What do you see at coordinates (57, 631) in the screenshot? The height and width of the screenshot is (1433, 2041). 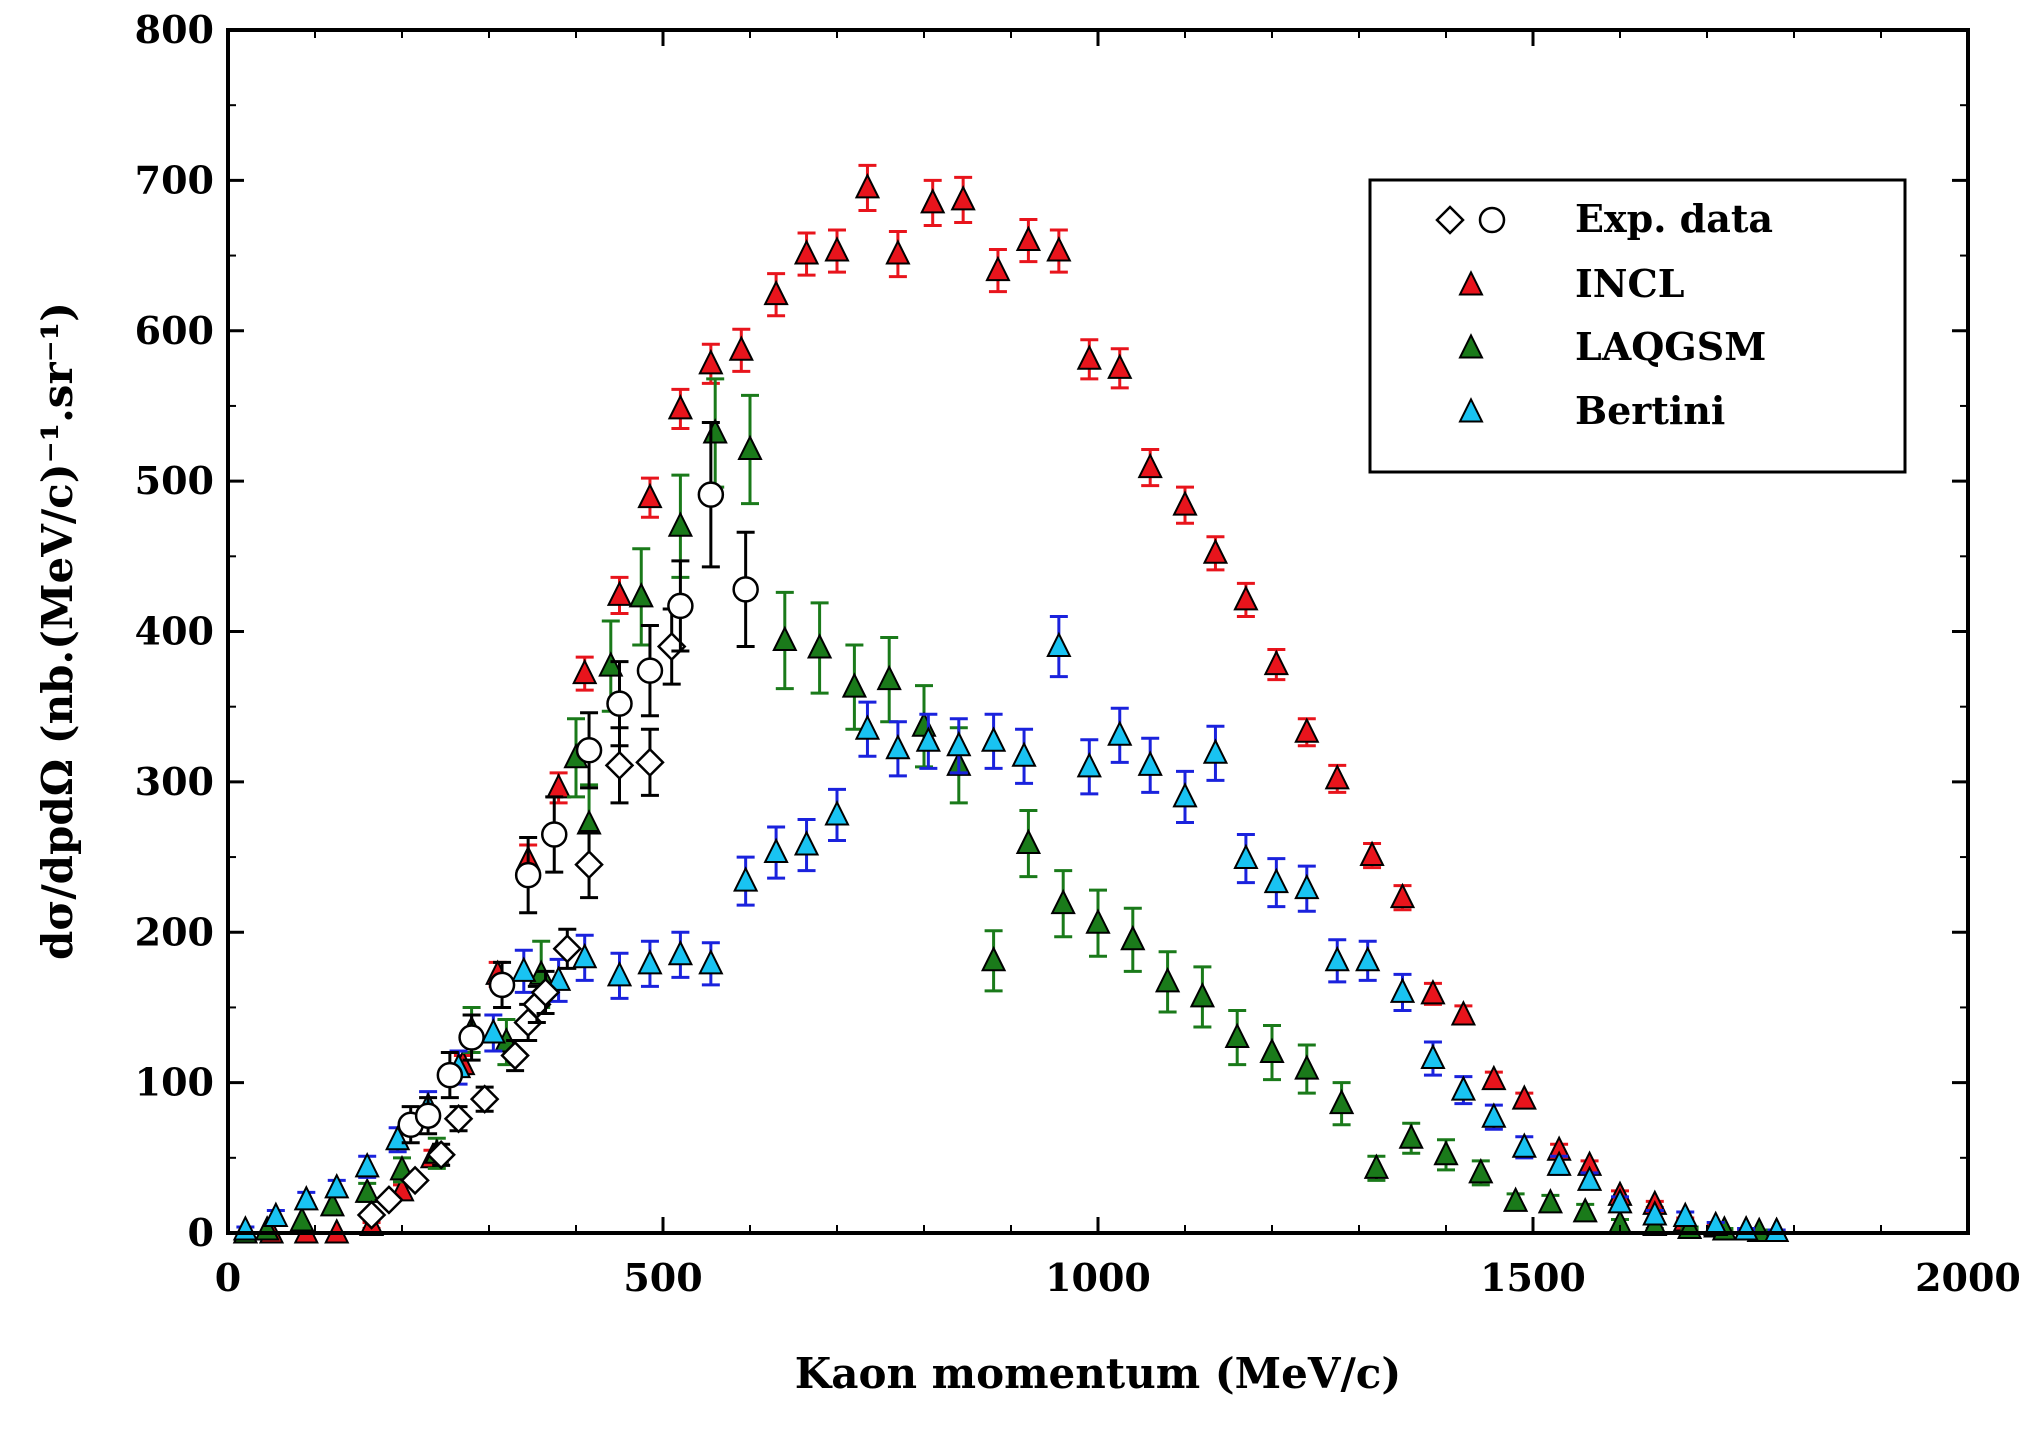 I see `y-axis-title: dσ/dpdΩ (nb.(MeV/c)⁻¹.sr⁻¹)` at bounding box center [57, 631].